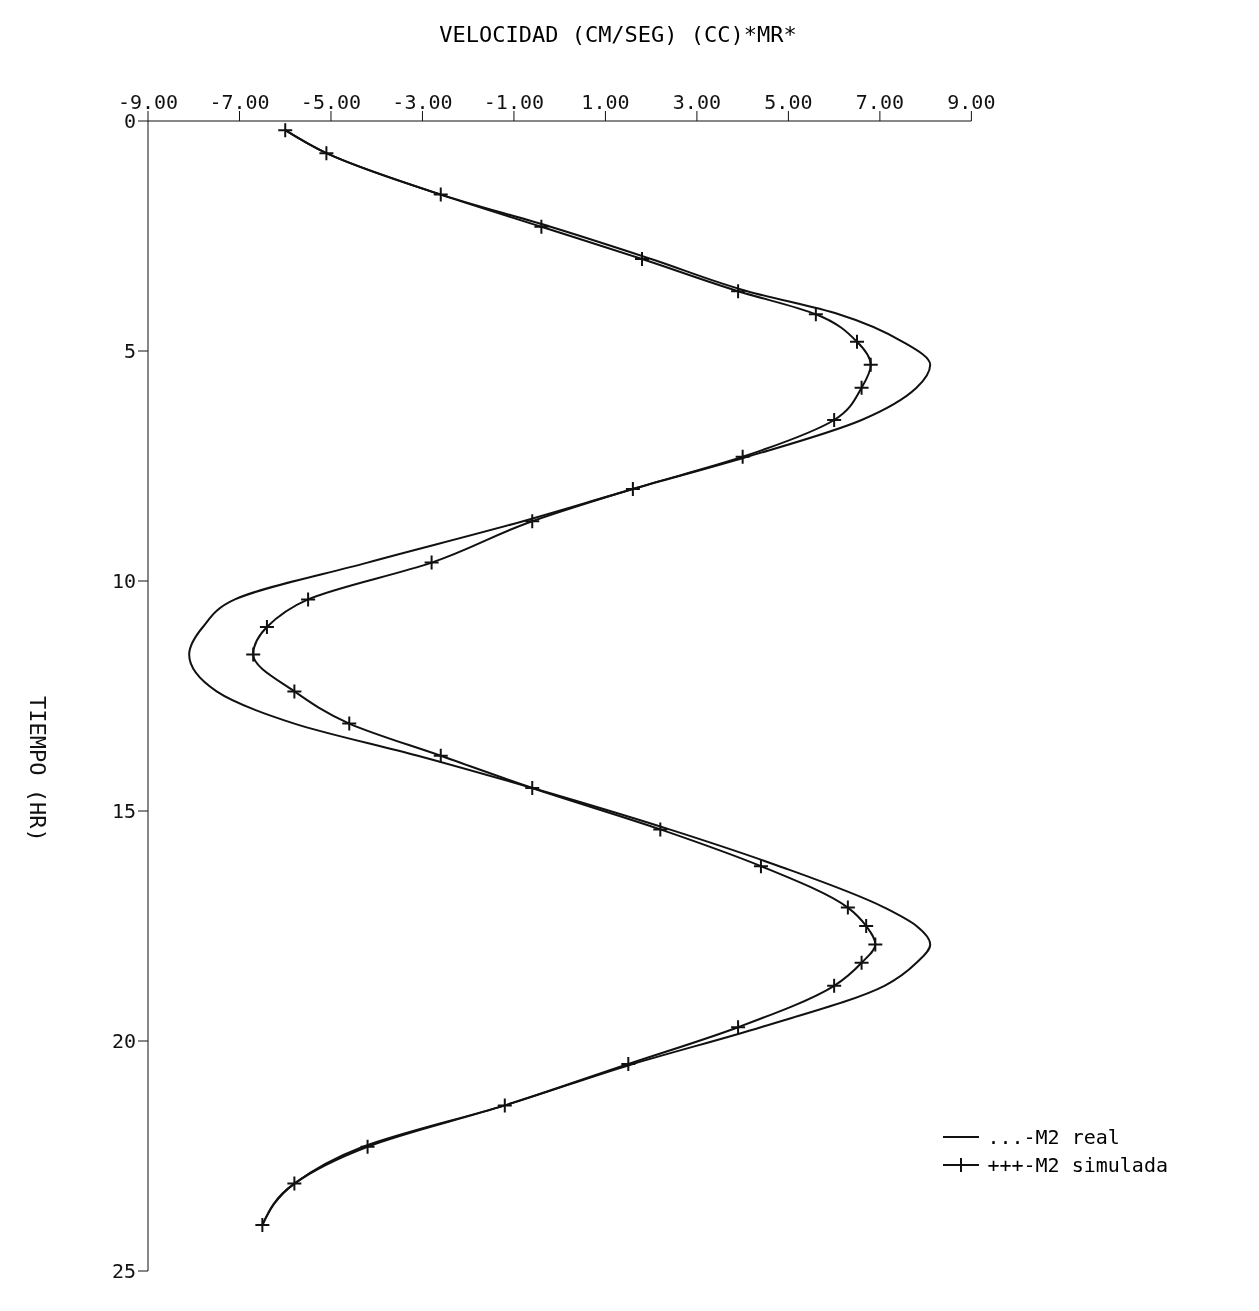  I want to click on x-axis-title: VELOCIDAD (CM/SEG) (CC)*MR*, so click(618, 35).